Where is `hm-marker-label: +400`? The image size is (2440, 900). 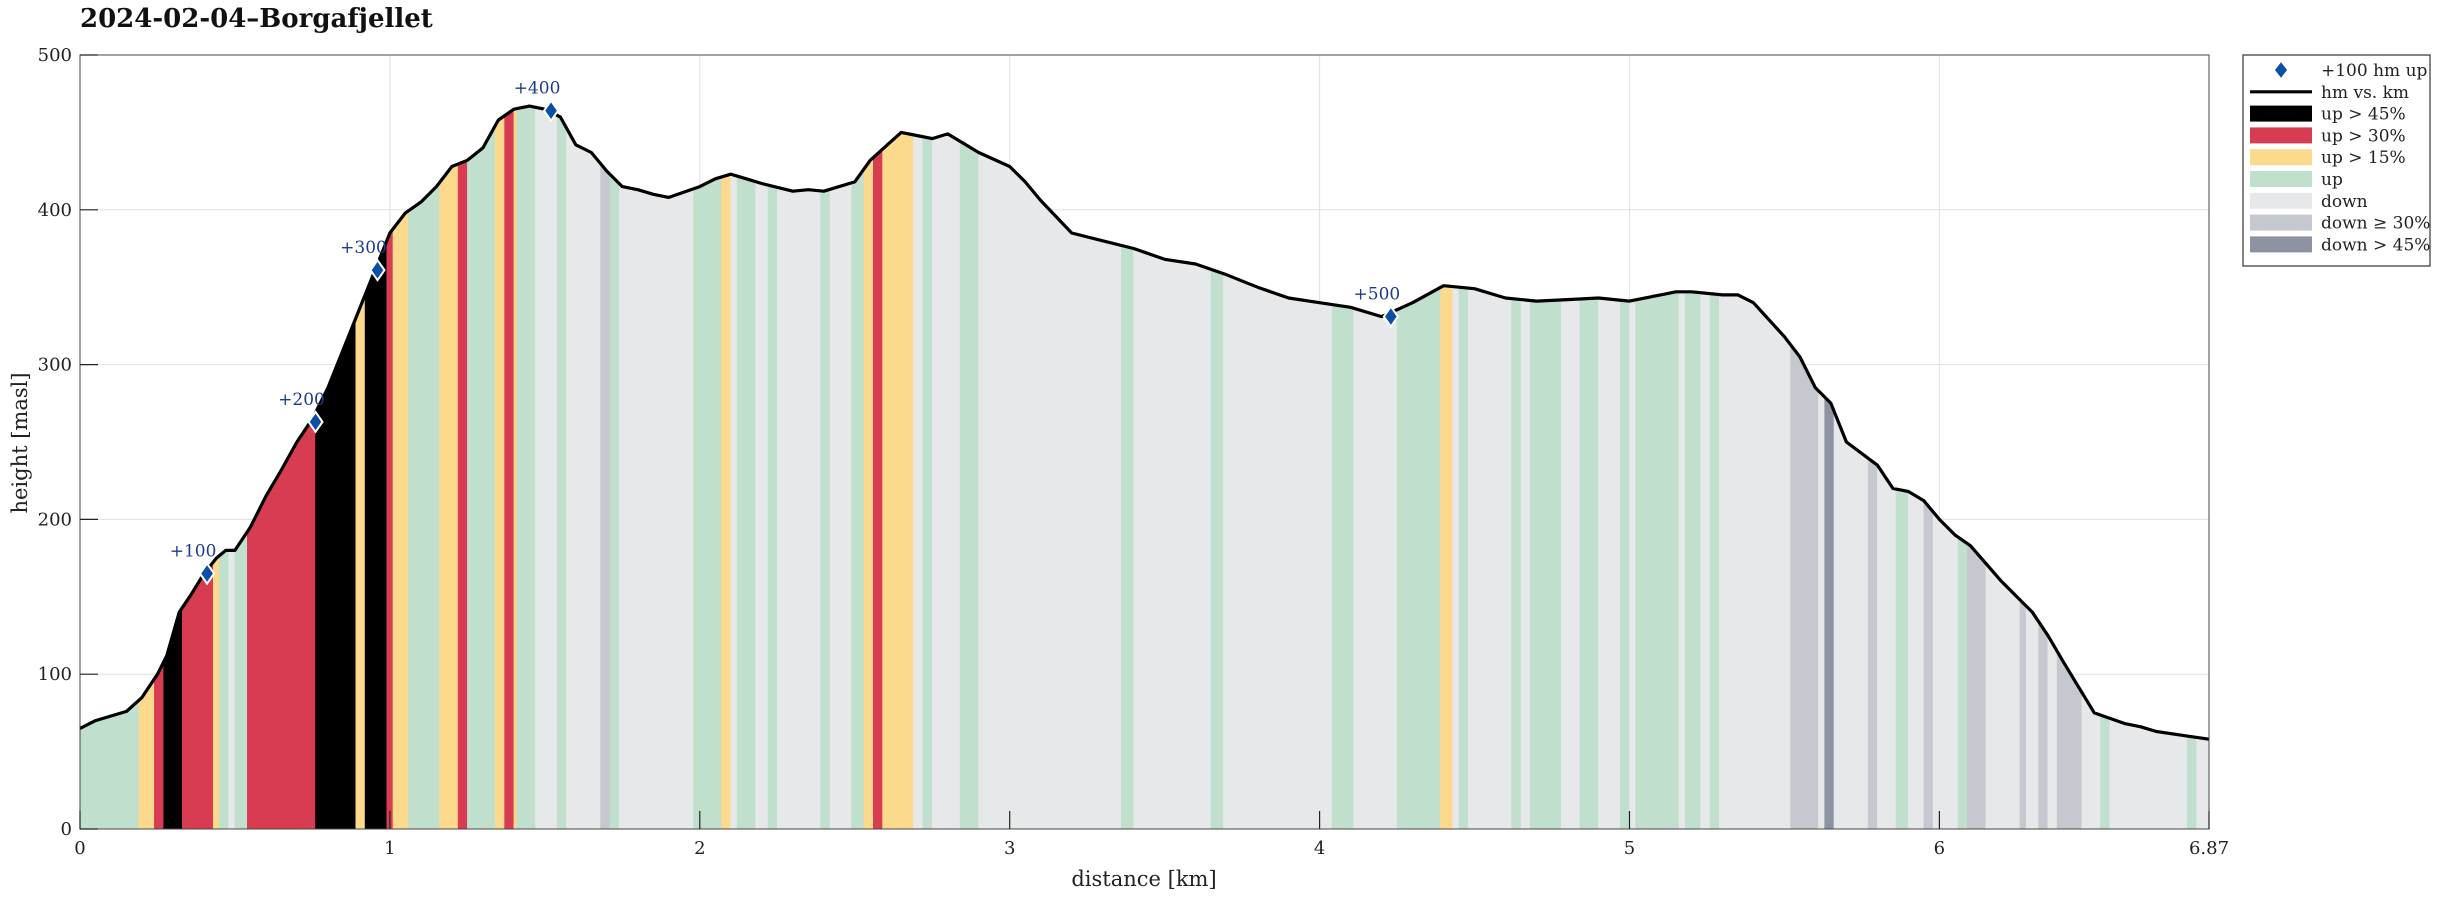
hm-marker-label: +400 is located at coordinates (537, 89).